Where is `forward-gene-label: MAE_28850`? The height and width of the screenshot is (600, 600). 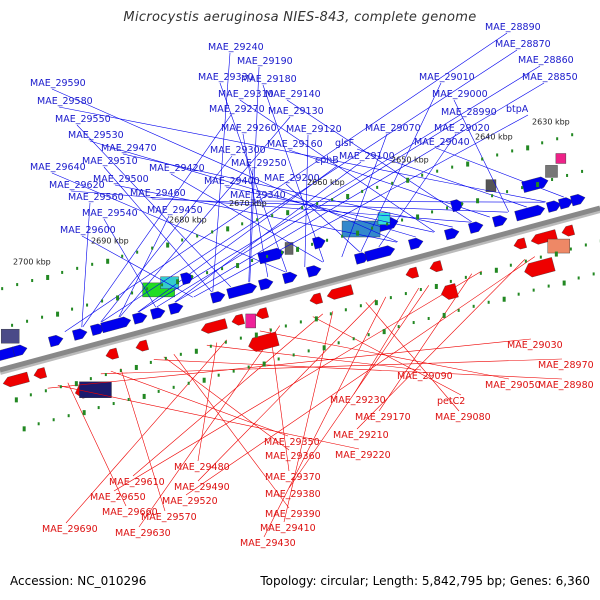 forward-gene-label: MAE_28850 is located at coordinates (550, 77).